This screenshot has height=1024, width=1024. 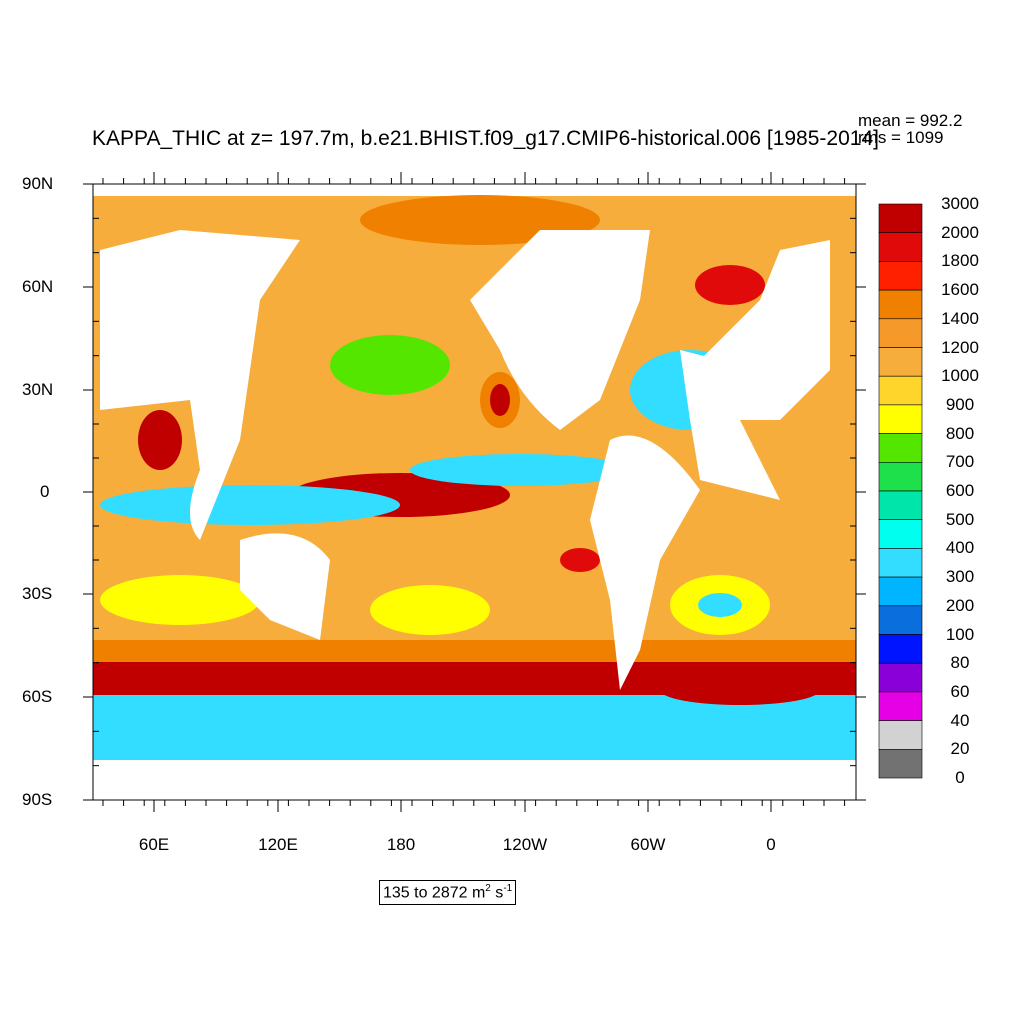 What do you see at coordinates (960, 462) in the screenshot?
I see `colorbar-label: 700` at bounding box center [960, 462].